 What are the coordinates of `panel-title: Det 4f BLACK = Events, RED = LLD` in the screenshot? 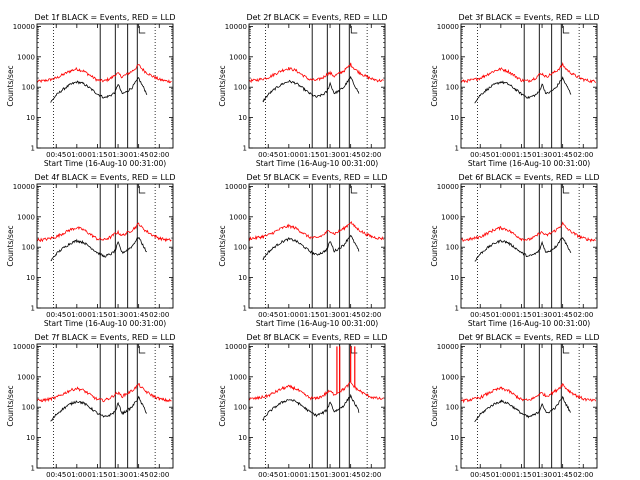 It's located at (104, 177).